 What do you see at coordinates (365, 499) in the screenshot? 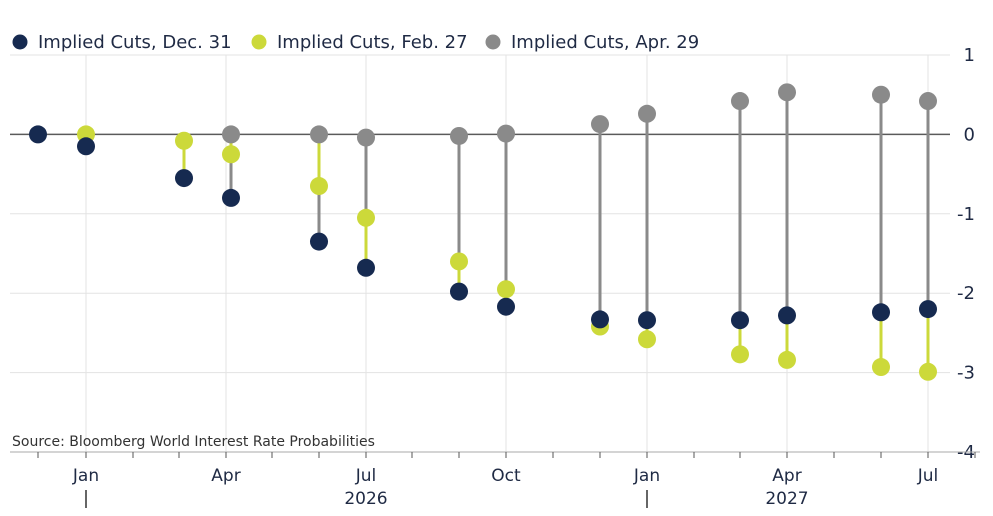
I see `x-year-label: 2026` at bounding box center [365, 499].